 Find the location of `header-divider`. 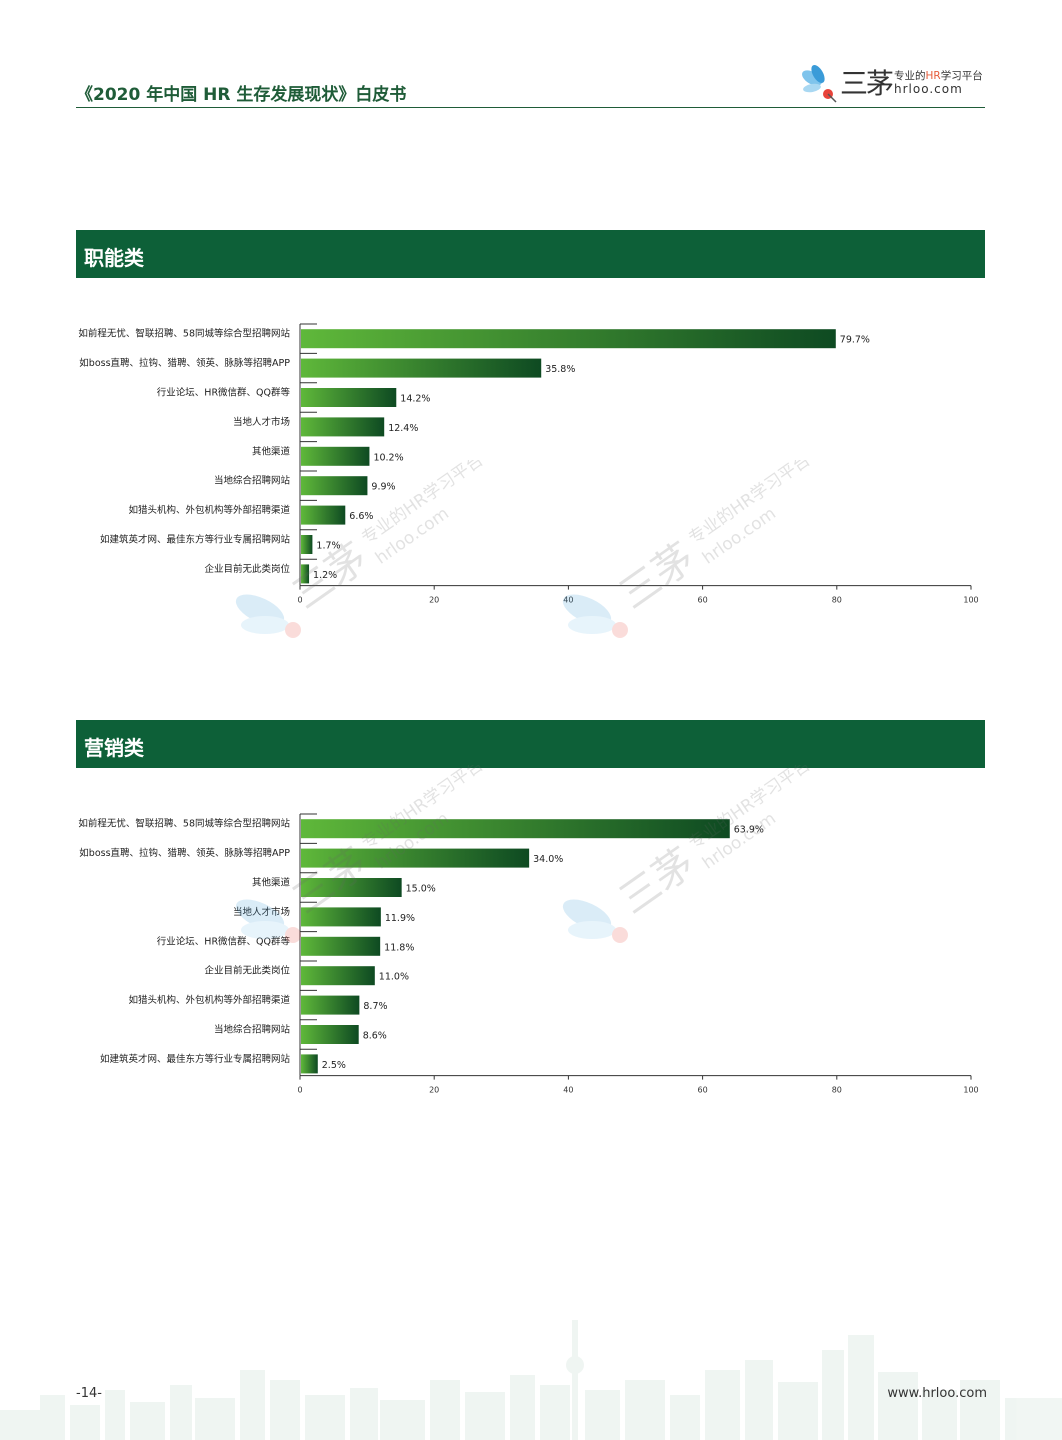

header-divider is located at coordinates (530, 107).